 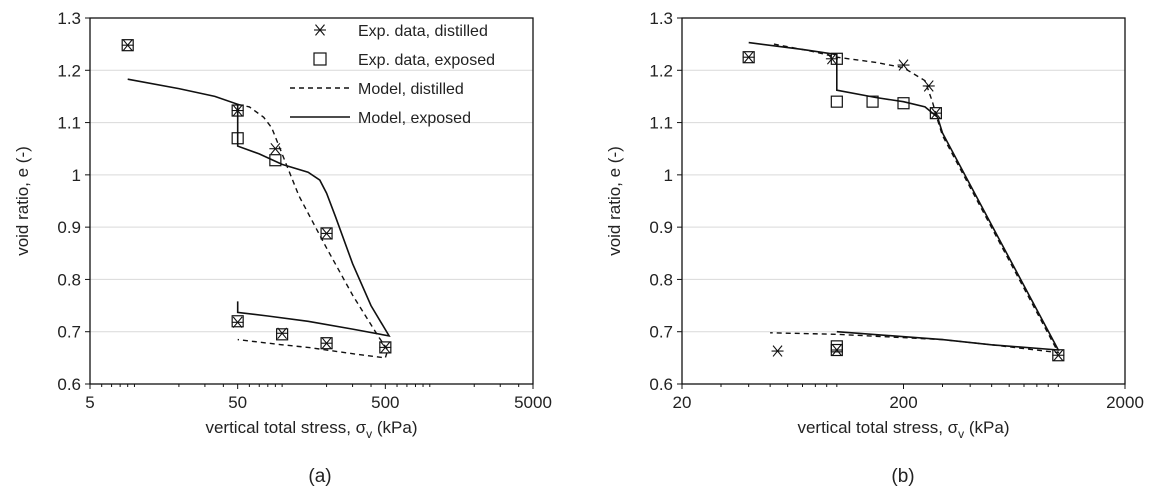 What do you see at coordinates (411, 89) in the screenshot?
I see `legend-label: Model, distilled` at bounding box center [411, 89].